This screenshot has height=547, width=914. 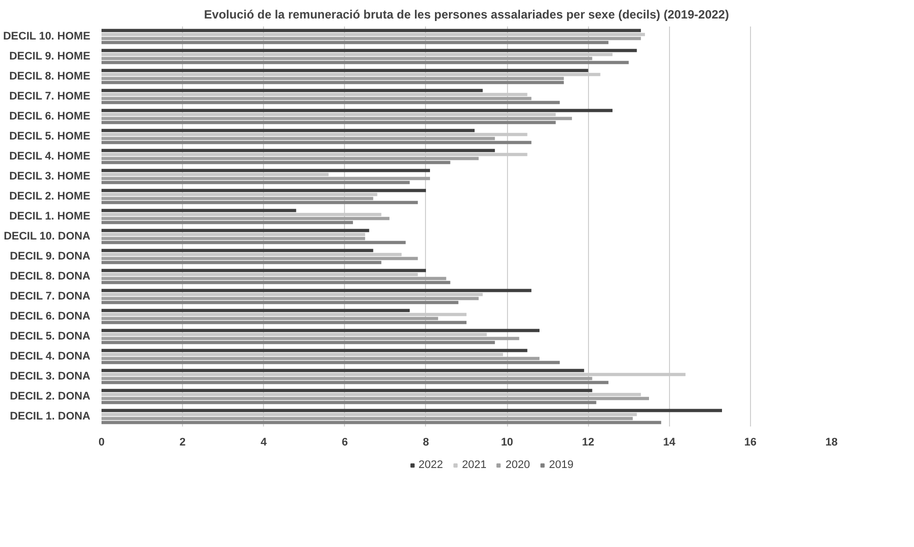 I want to click on x-tick-label: 10, so click(x=507, y=442).